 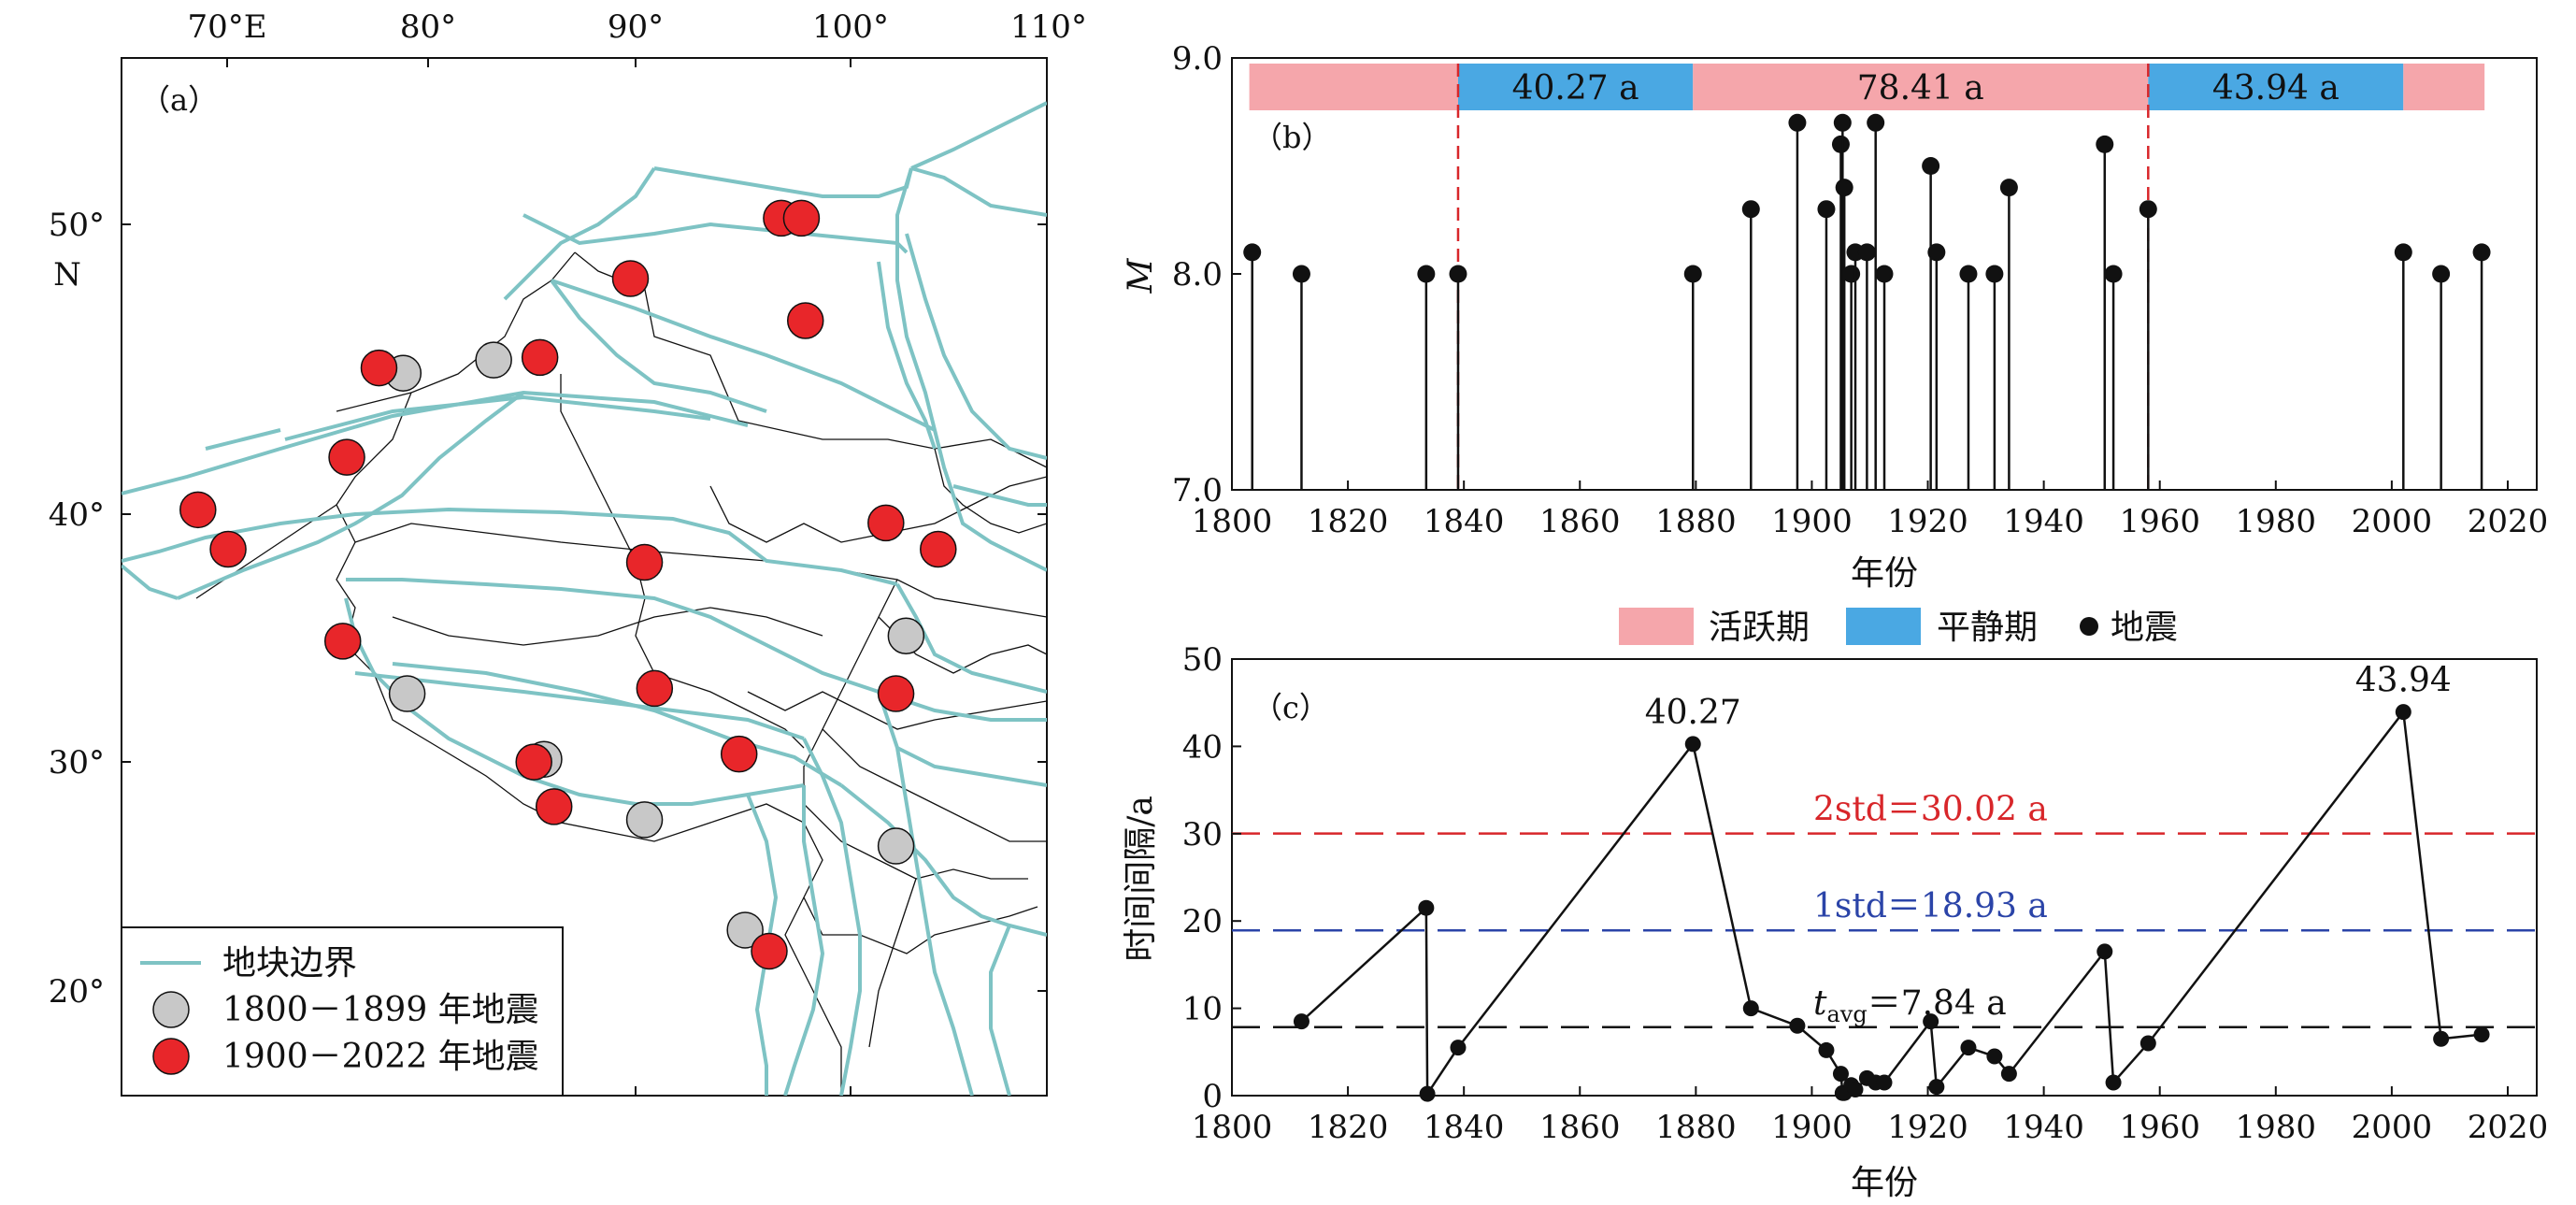 I want to click on x-tick-label: 1920, so click(x=1927, y=1127).